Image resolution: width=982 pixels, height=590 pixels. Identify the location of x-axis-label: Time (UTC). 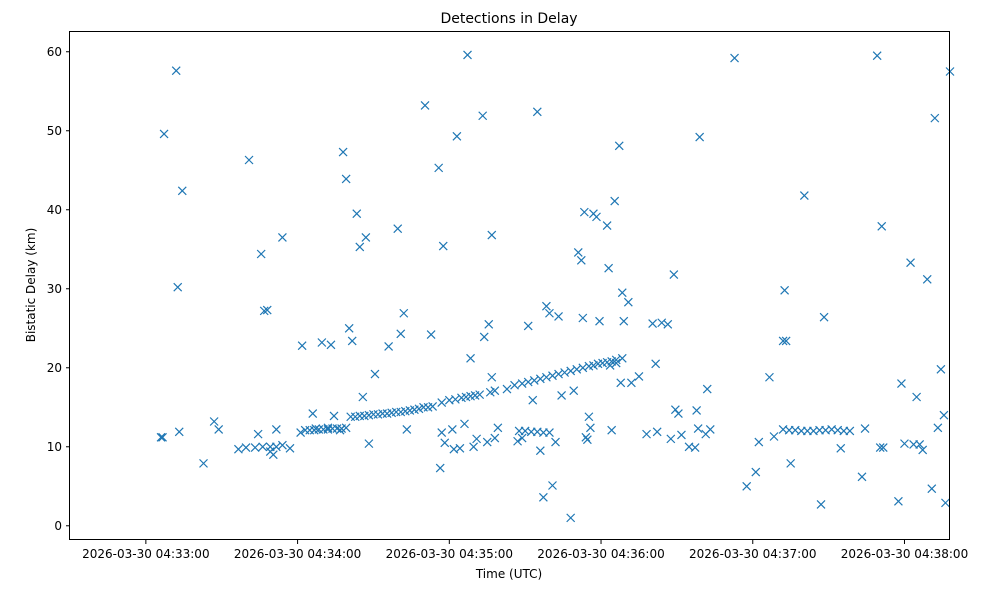
(508, 574).